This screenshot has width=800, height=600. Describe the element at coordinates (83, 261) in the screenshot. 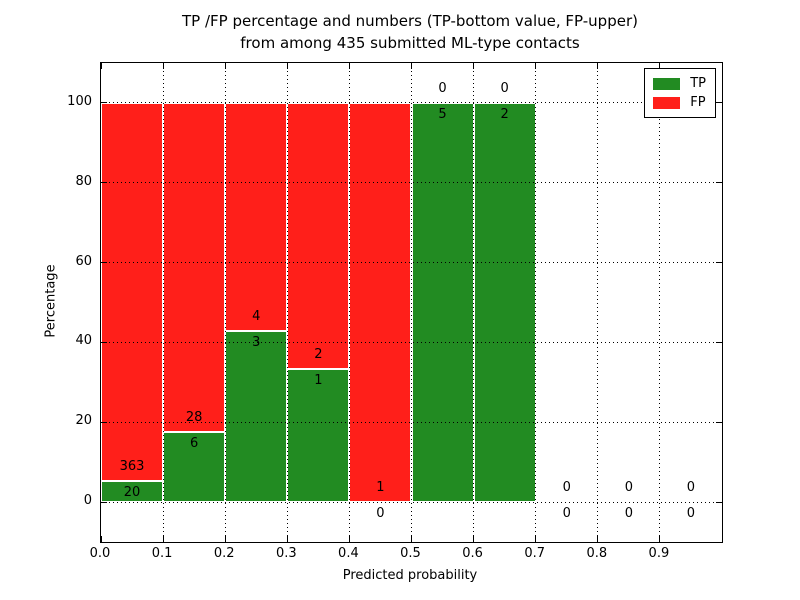

I see `y-tick-label: 60` at that location.